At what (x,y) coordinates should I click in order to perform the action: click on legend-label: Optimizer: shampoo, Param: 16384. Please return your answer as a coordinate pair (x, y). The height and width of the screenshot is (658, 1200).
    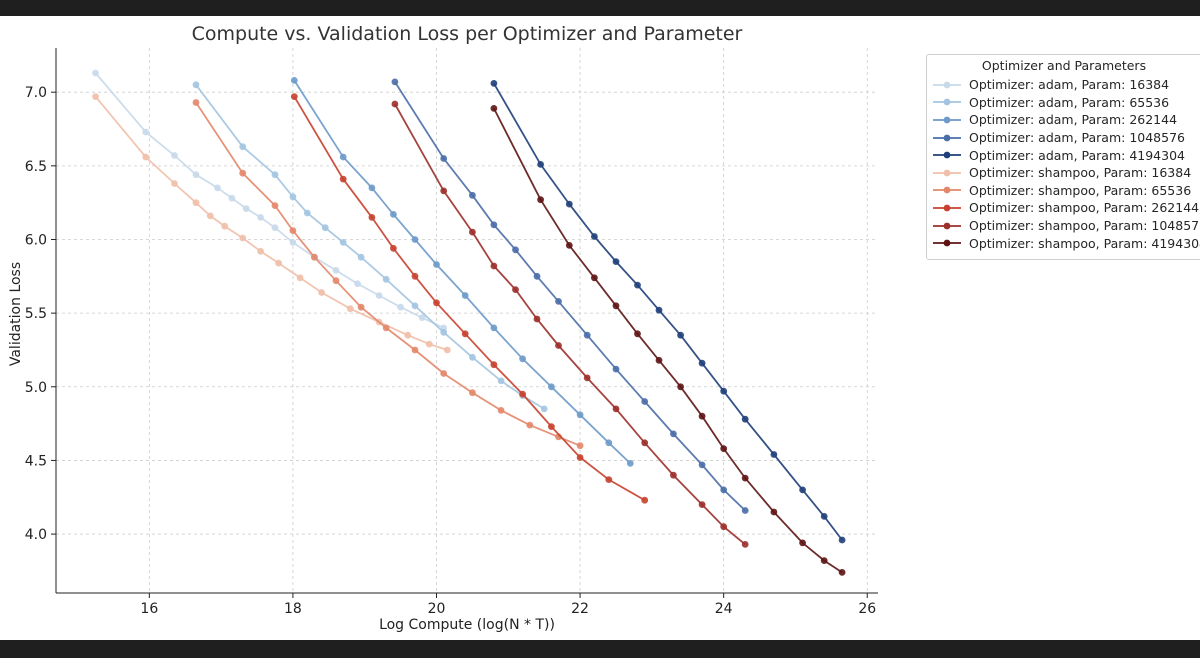
    Looking at the image, I should click on (1080, 173).